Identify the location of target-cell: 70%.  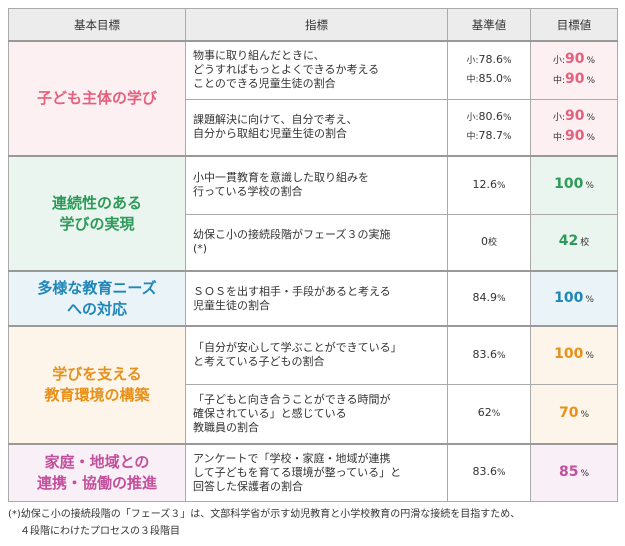
(574, 414).